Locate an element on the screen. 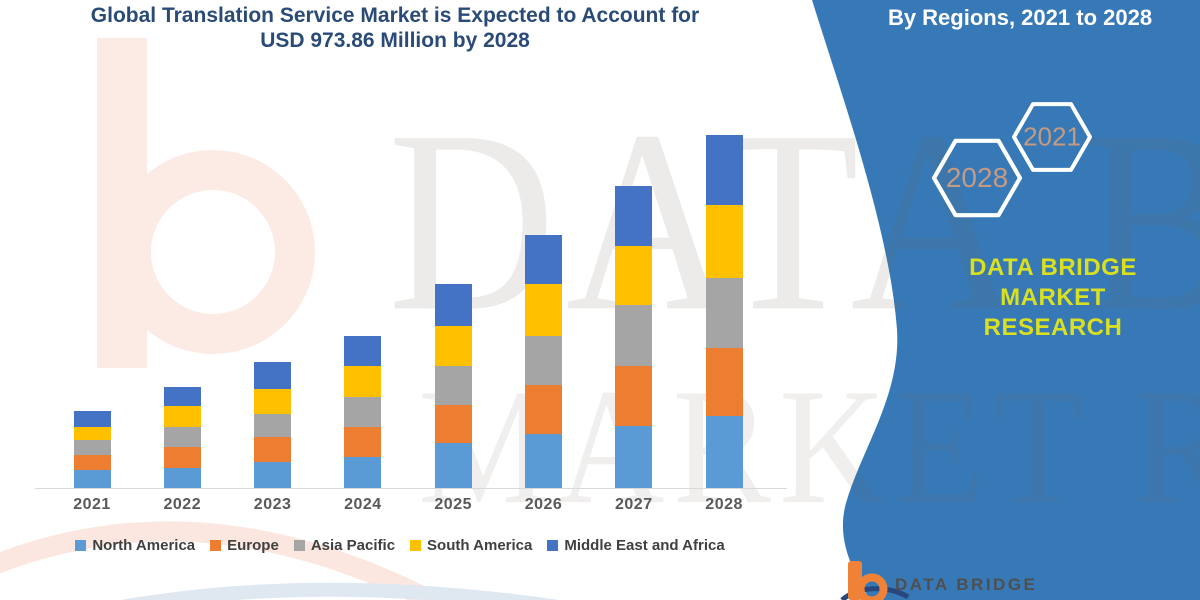  legend-label: North America is located at coordinates (144, 545).